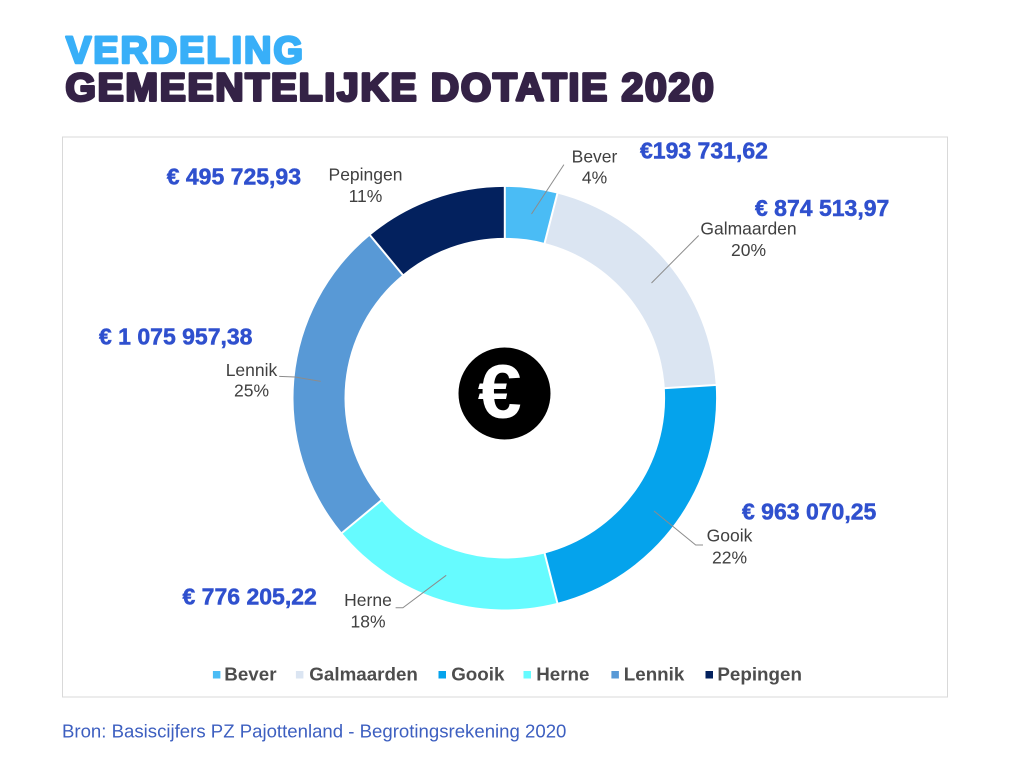 Image resolution: width=1024 pixels, height=768 pixels. Describe the element at coordinates (704, 151) in the screenshot. I see `svg-text: €193 731,62` at that location.